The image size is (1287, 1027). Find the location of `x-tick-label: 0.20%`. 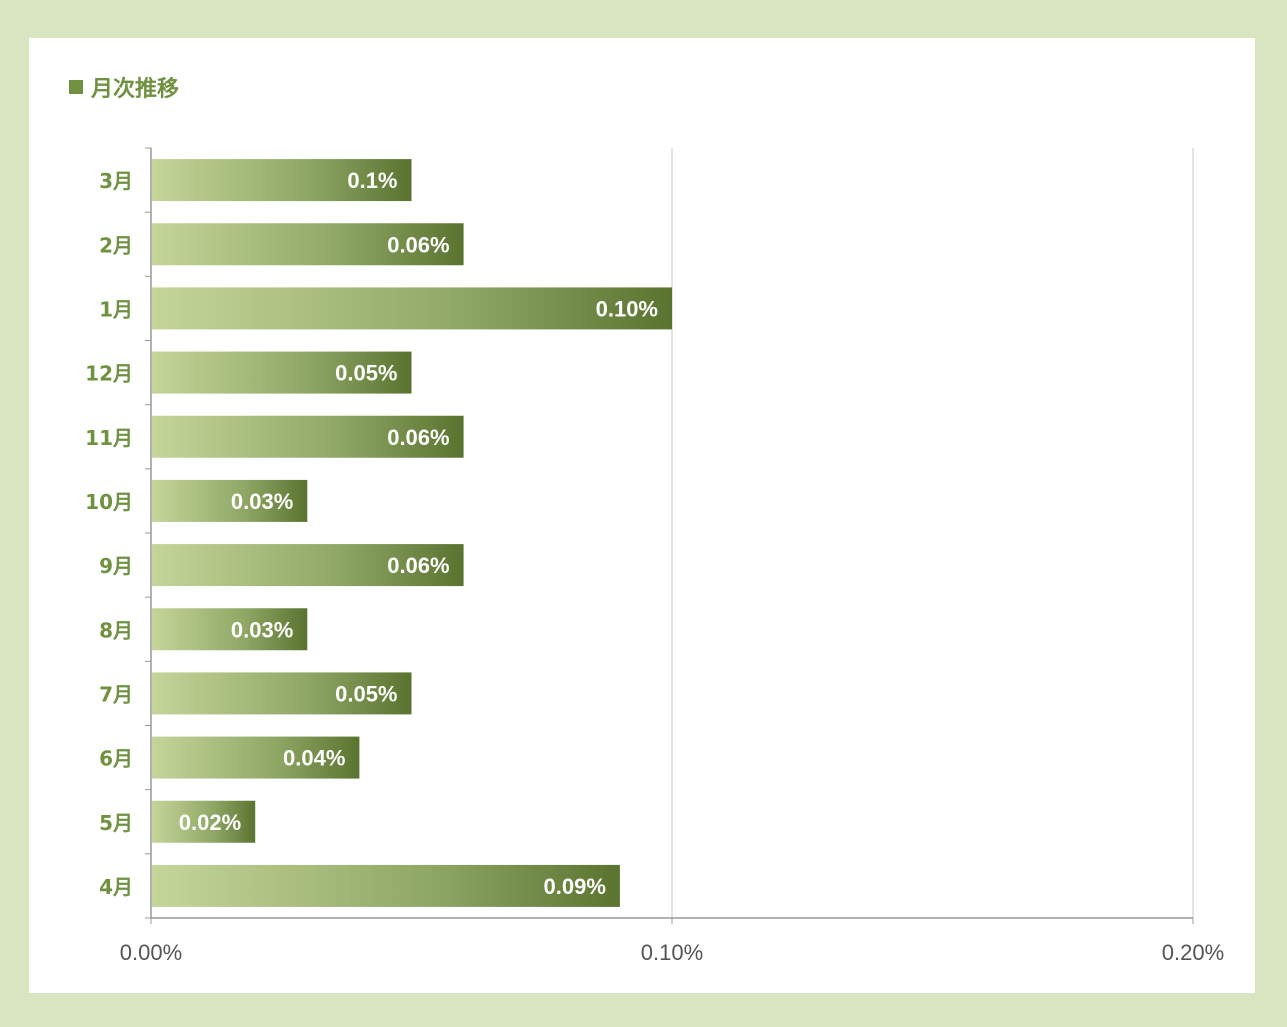

x-tick-label: 0.20% is located at coordinates (1193, 952).